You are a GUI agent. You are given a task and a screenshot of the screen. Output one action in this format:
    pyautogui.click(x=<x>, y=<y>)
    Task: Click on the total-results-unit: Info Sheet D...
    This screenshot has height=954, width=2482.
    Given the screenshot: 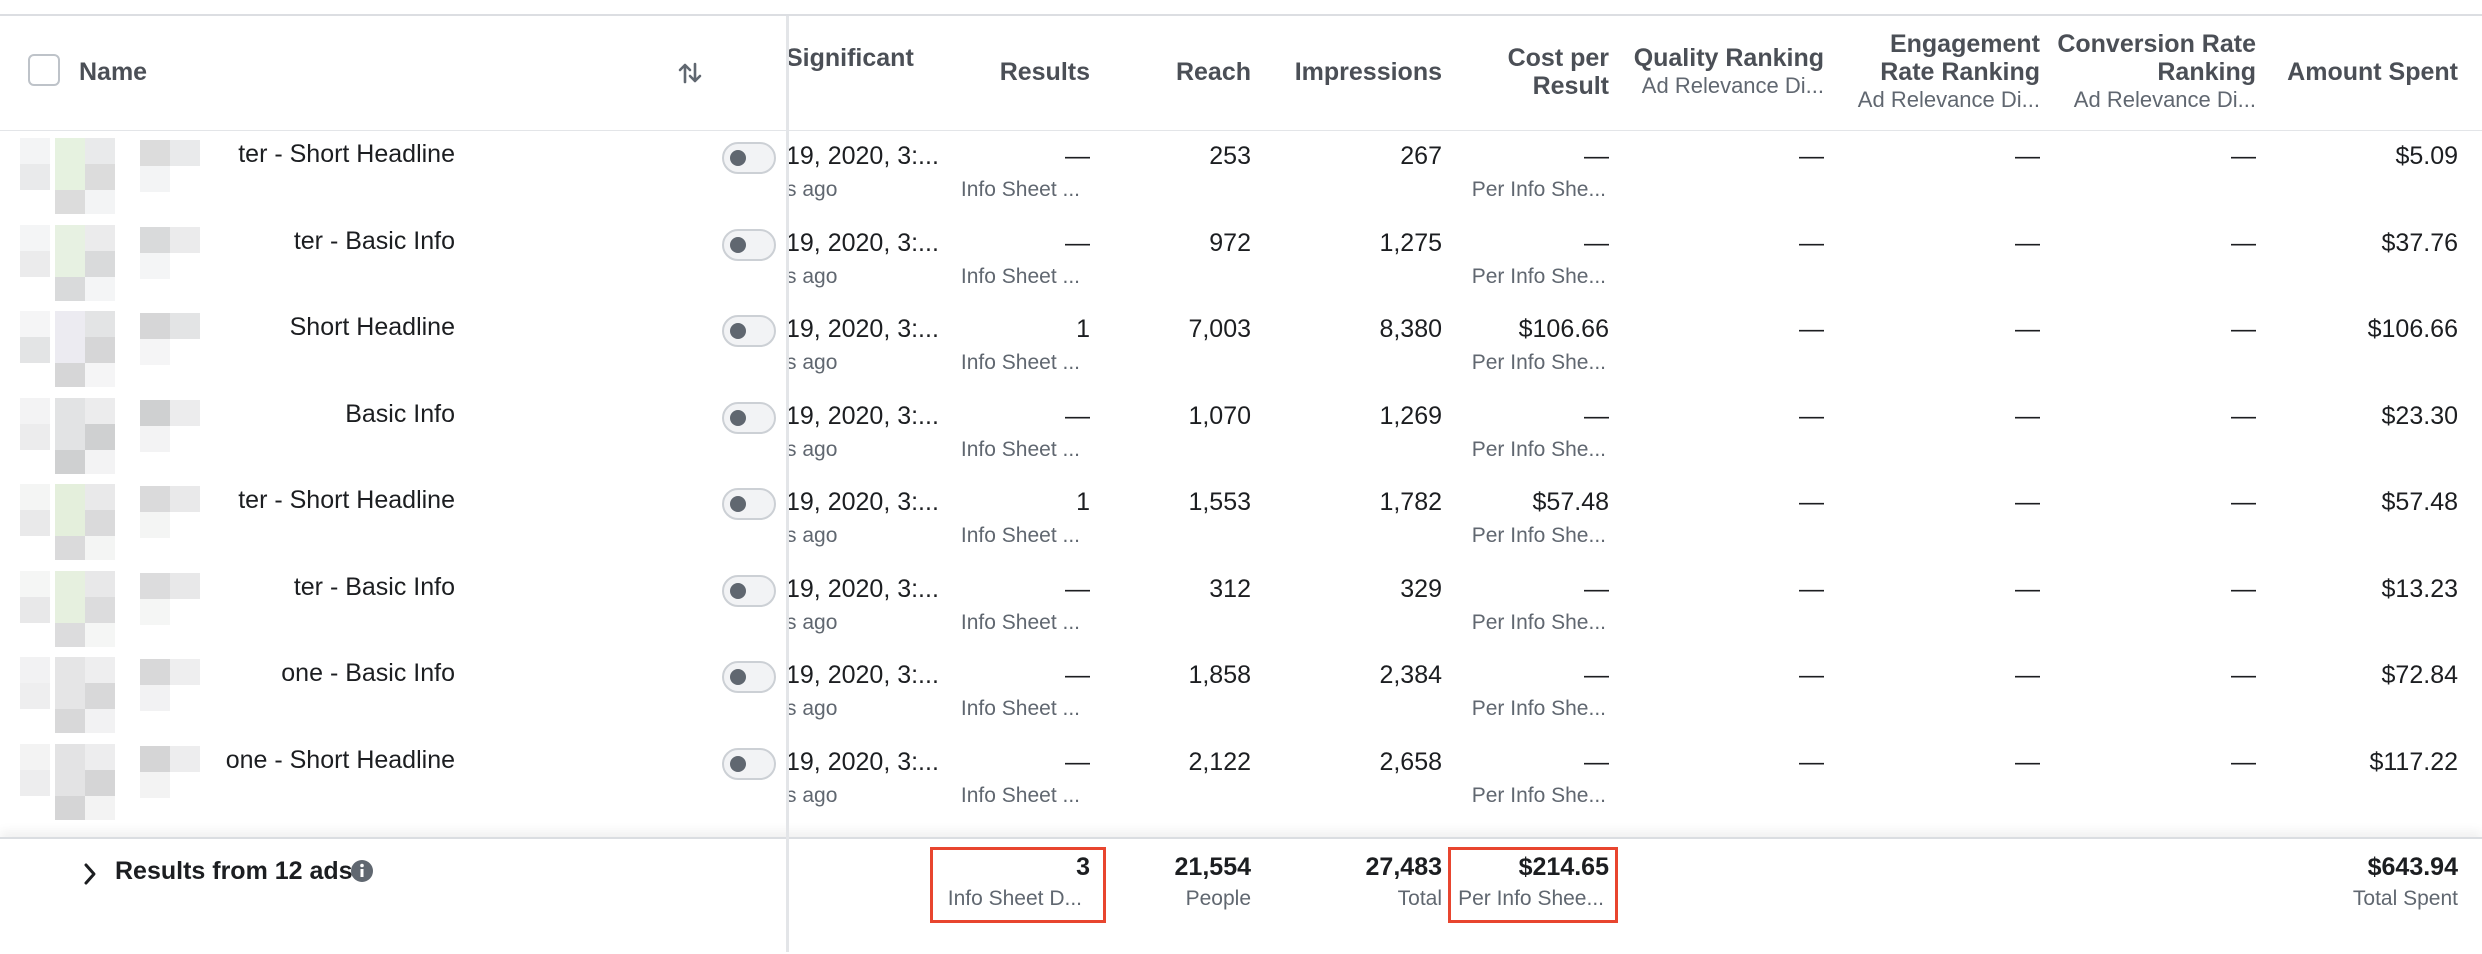 What is the action you would take?
    pyautogui.click(x=1014, y=898)
    